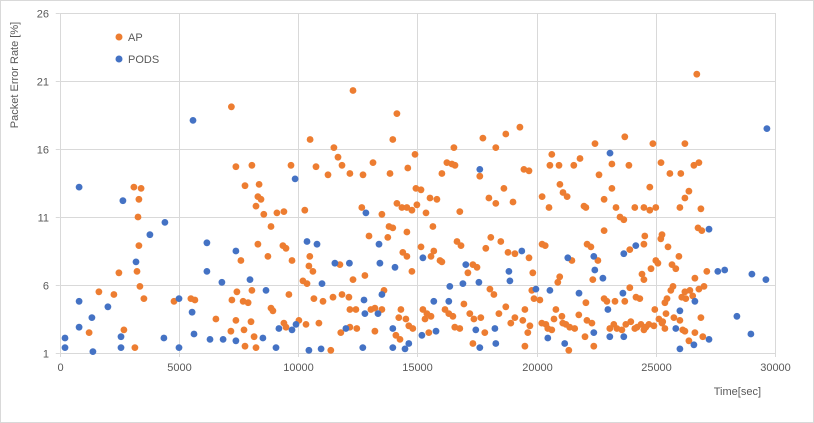 The width and height of the screenshot is (814, 423). I want to click on x-axis-title: Time[sec], so click(737, 392).